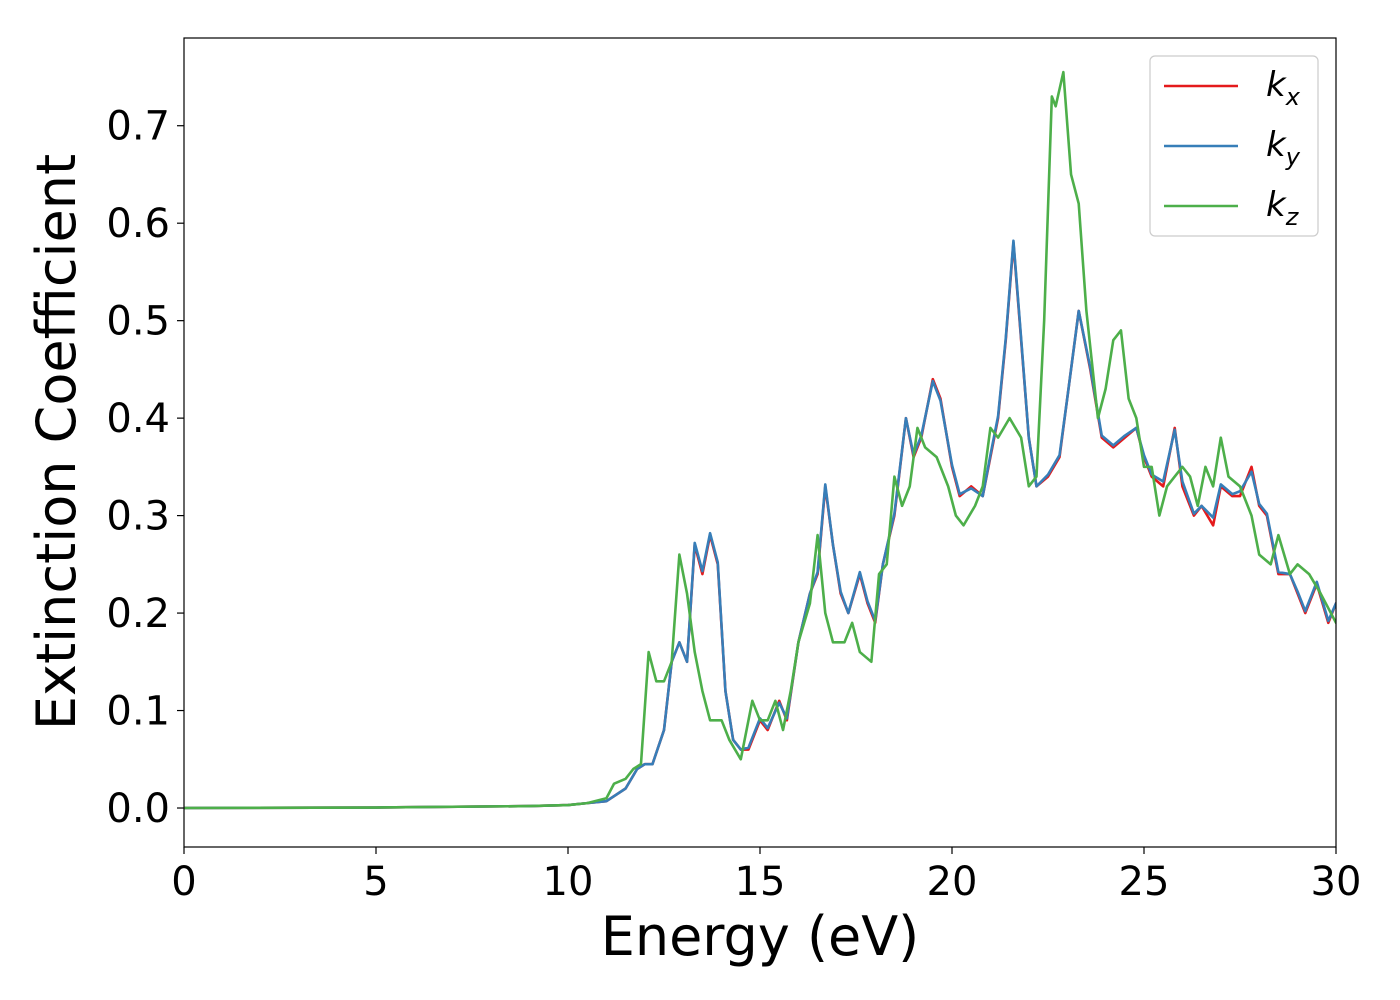 This screenshot has width=1400, height=1000. I want to click on y-tick-label: 0.1, so click(138, 712).